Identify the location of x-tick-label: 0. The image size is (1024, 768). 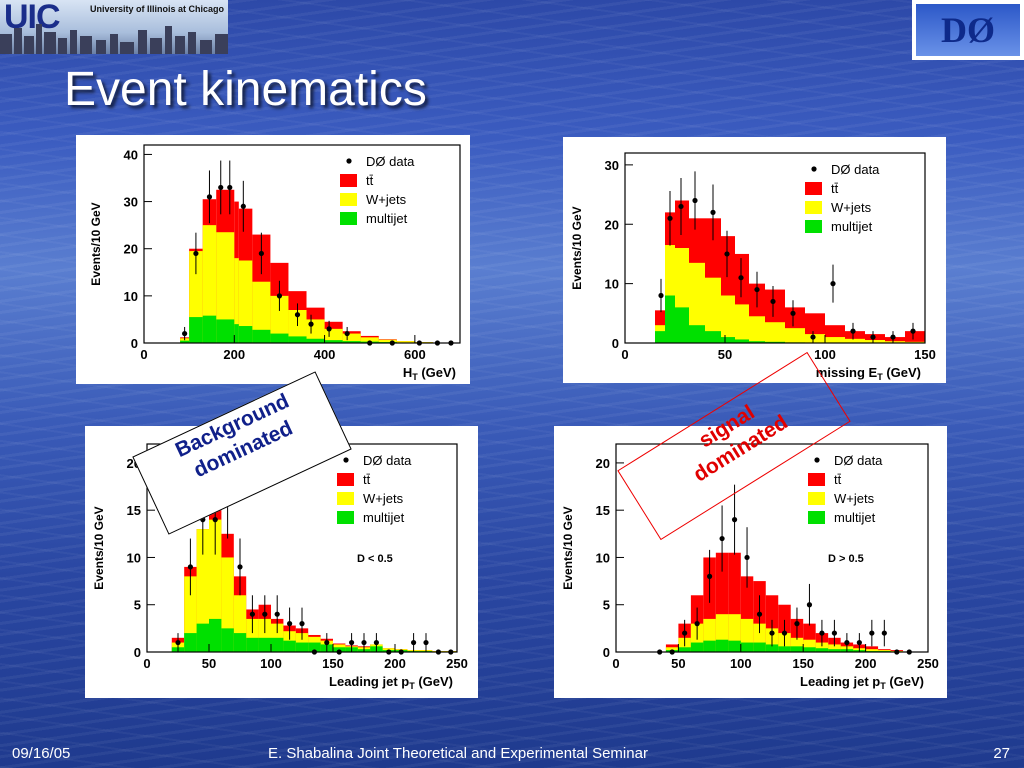
(624, 354).